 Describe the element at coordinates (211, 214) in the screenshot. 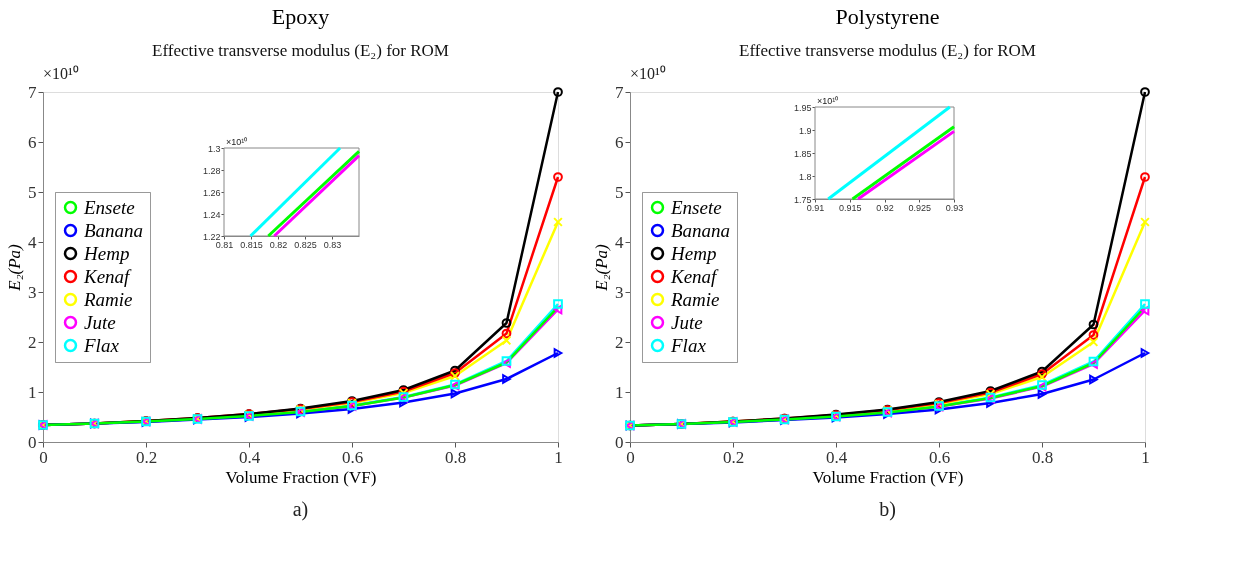

I see `y-tick-label: 1.24` at that location.